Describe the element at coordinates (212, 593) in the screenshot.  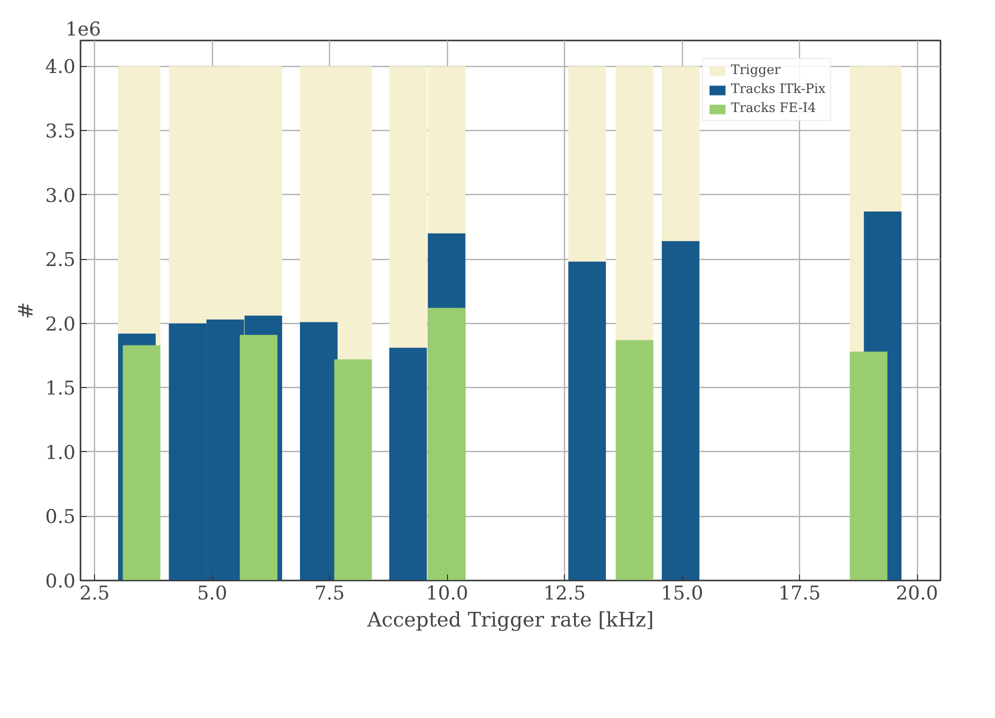
I see `x-tick-label: 5.0` at that location.